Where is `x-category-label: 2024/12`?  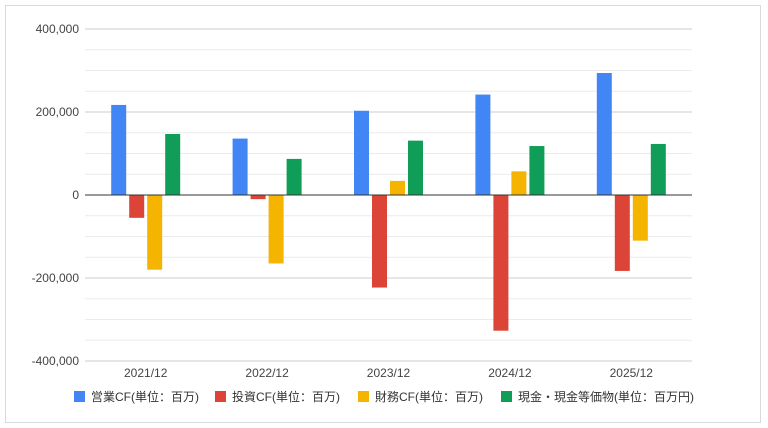 x-category-label: 2024/12 is located at coordinates (510, 373).